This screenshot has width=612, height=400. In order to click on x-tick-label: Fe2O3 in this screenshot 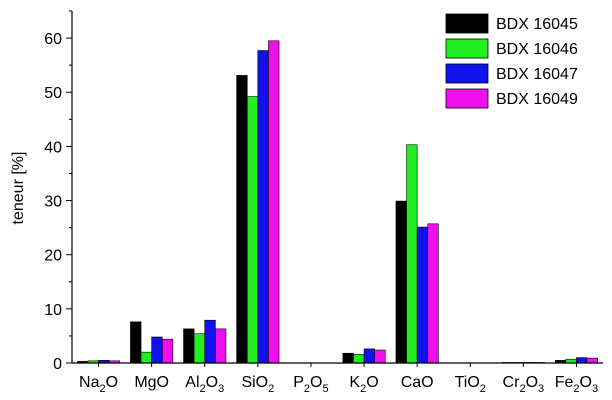, I will do `click(576, 384)`.